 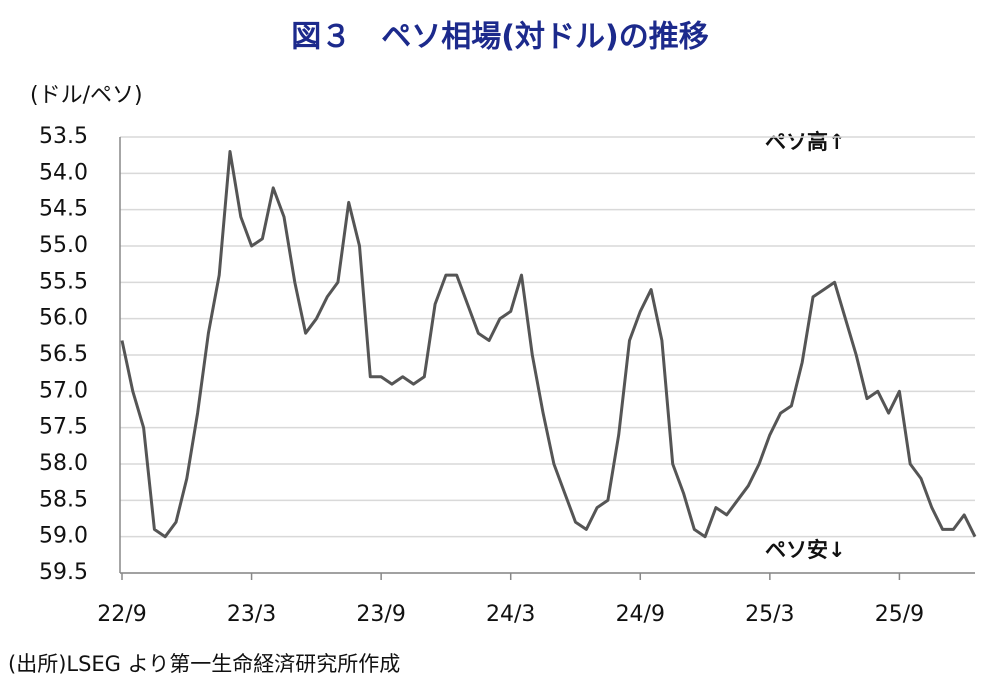 I want to click on chart-title: 図３ ペソ相場(対ドル)の推移, so click(x=499, y=37).